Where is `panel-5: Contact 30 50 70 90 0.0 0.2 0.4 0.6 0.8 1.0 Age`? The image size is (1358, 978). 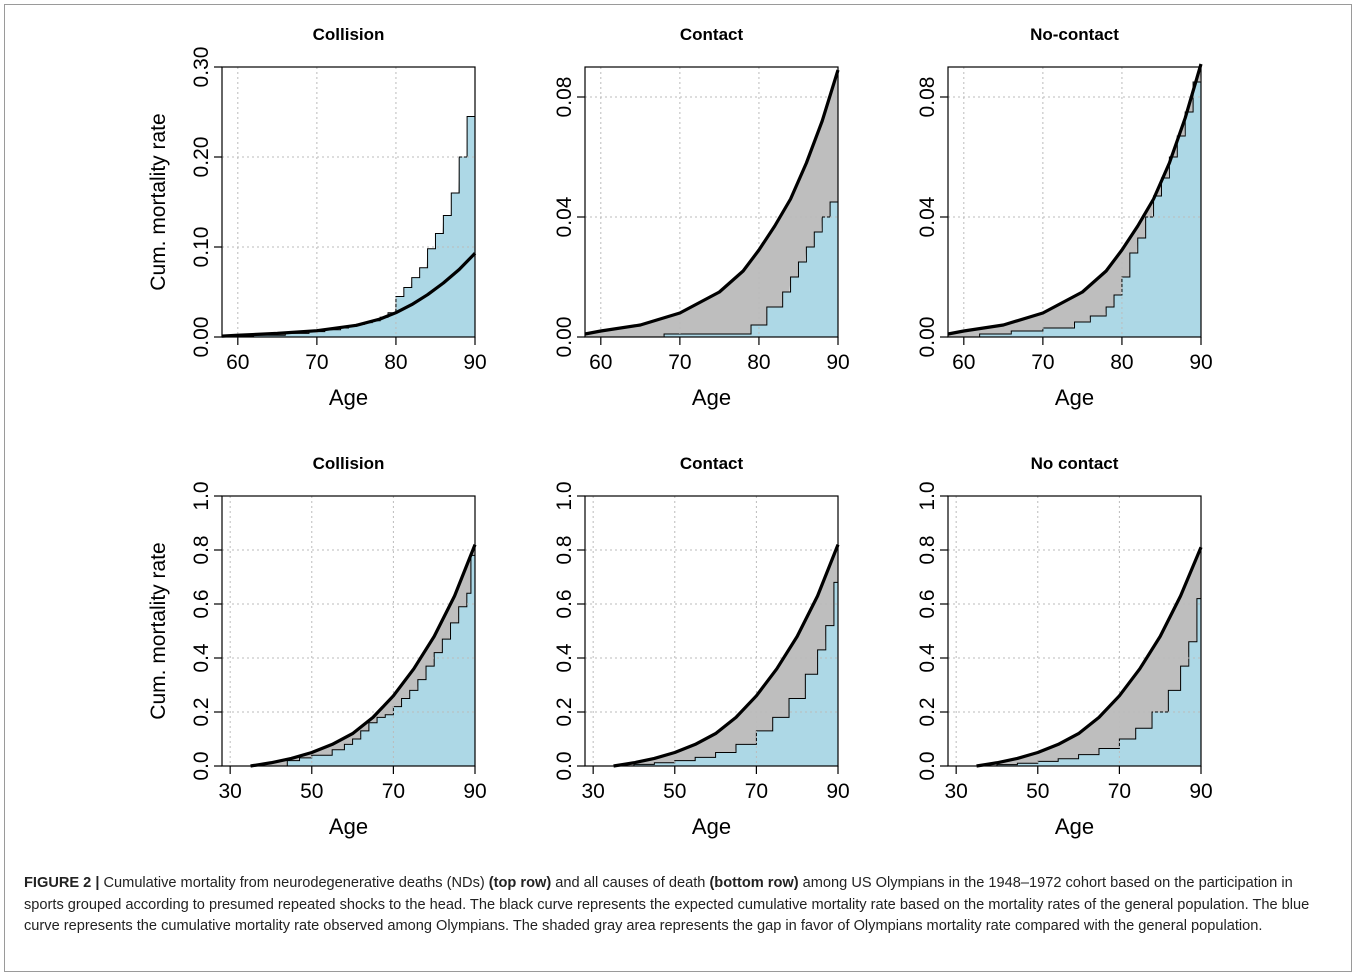 panel-5: Contact 30 50 70 90 0.0 0.2 0.4 0.6 0.8 1.0 Age is located at coordinates (701, 646).